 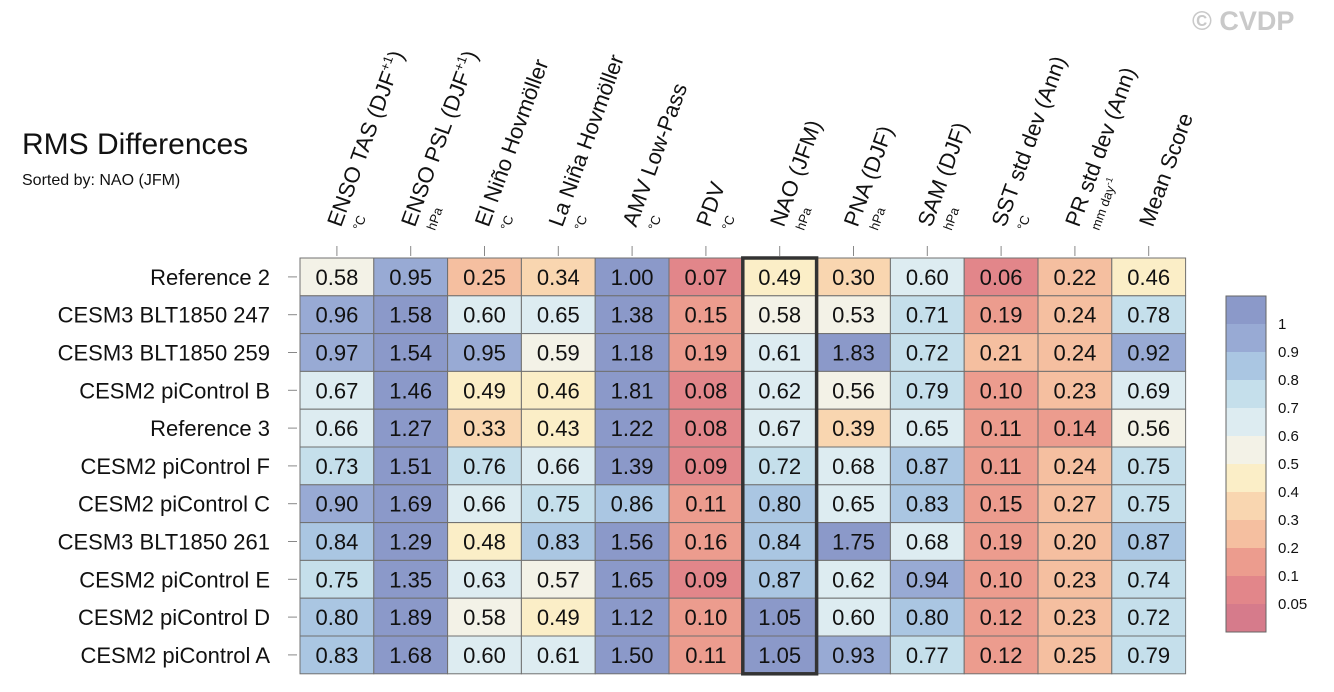 I want to click on cell-value-label: 1.51, so click(x=410, y=466).